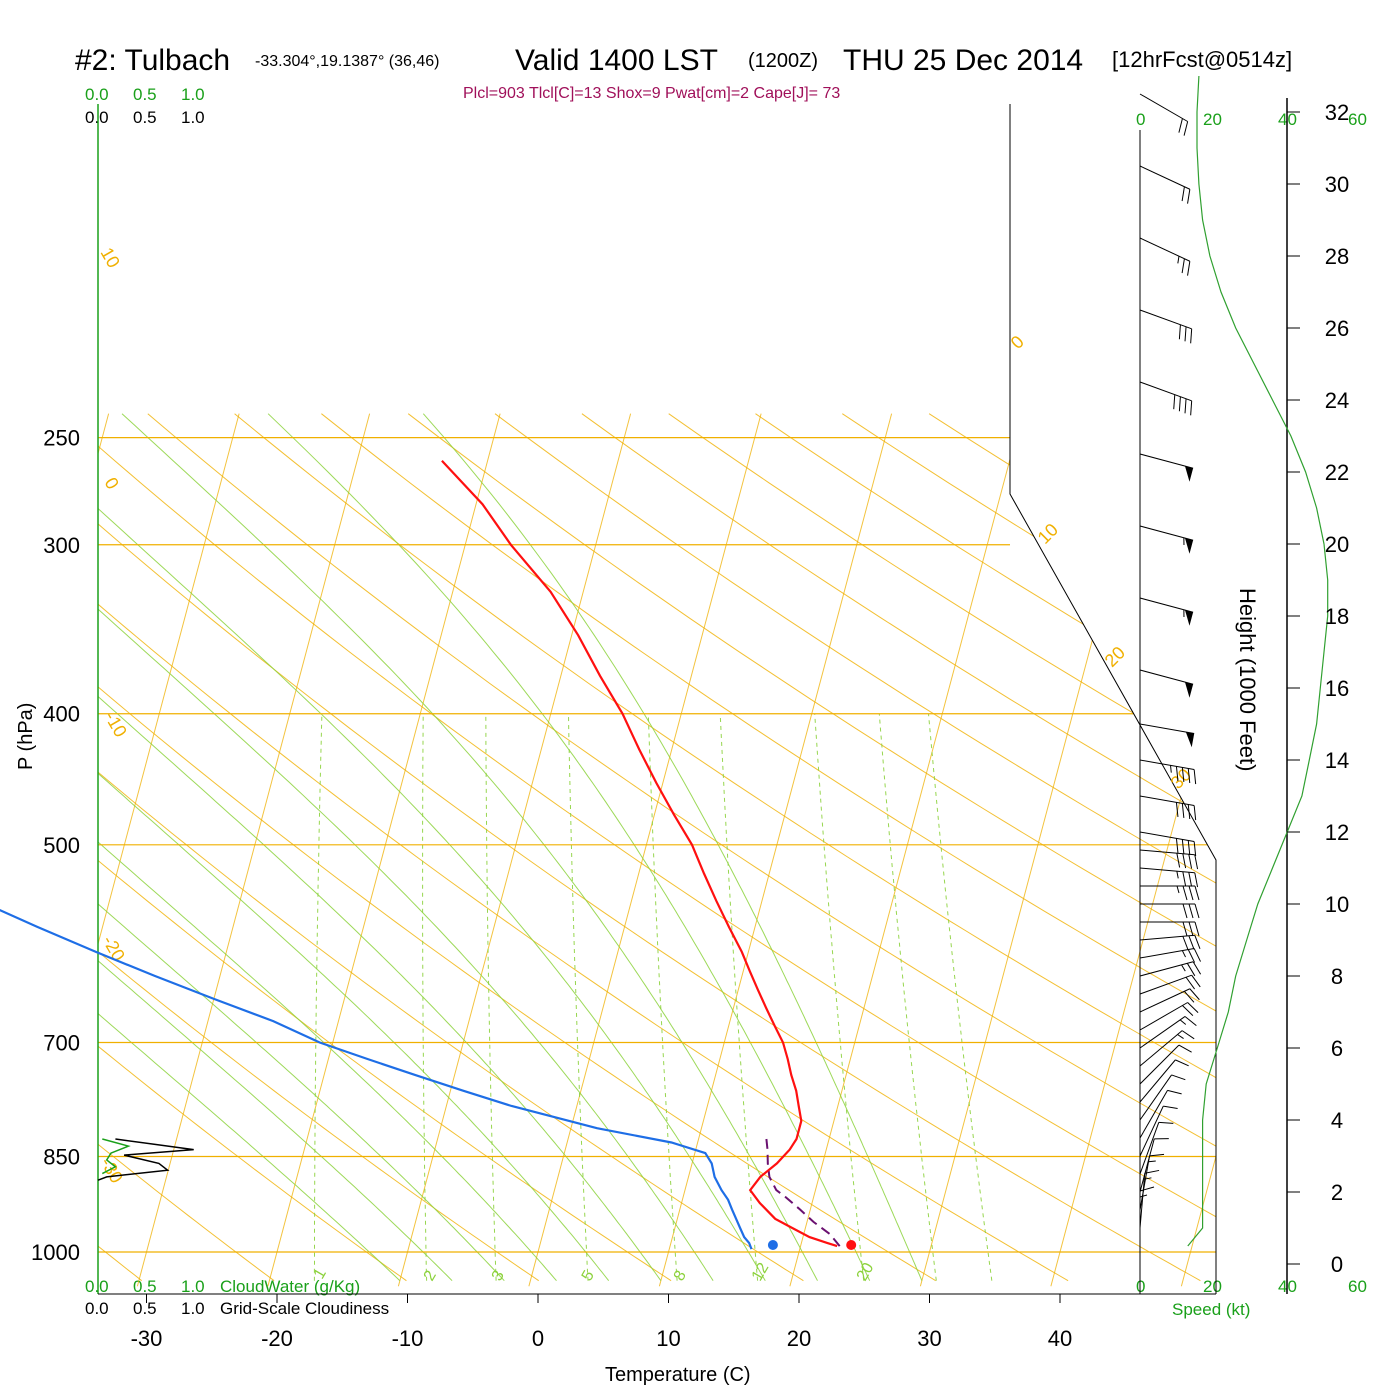 This screenshot has width=1400, height=1400. What do you see at coordinates (1202, 59) in the screenshot?
I see `forecast-info: [12hrFcst@0514z]` at bounding box center [1202, 59].